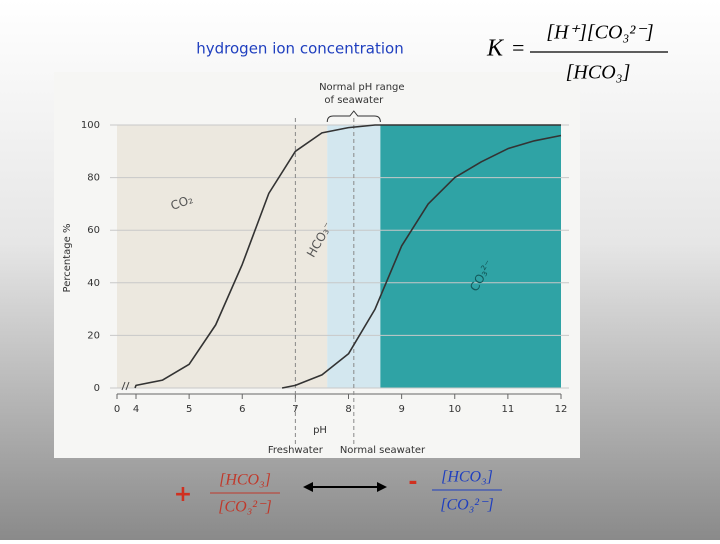 The width and height of the screenshot is (720, 544). Describe the element at coordinates (125, 386) in the screenshot. I see `axis-break` at that location.